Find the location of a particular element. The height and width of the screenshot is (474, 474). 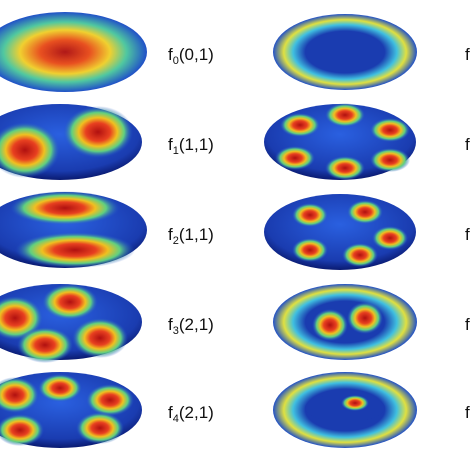

label-subscript: 1 is located at coordinates (176, 151).